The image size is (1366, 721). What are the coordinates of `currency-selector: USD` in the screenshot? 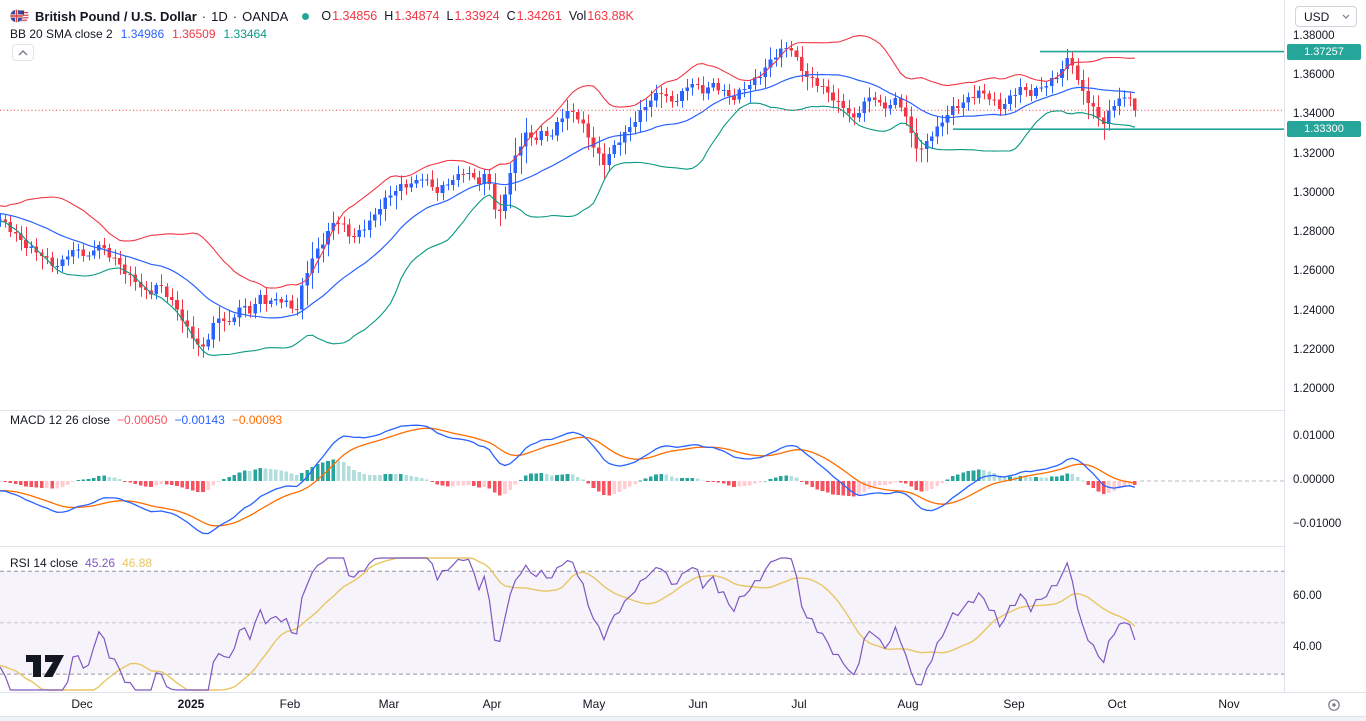 It's located at (1326, 16).